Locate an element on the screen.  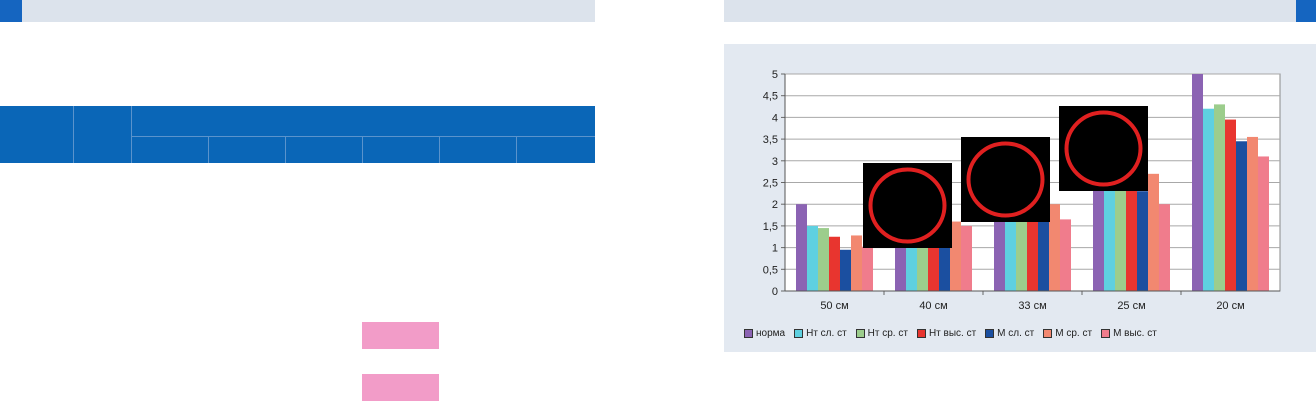
y-tick-label: 4,5 is located at coordinates (770, 97).